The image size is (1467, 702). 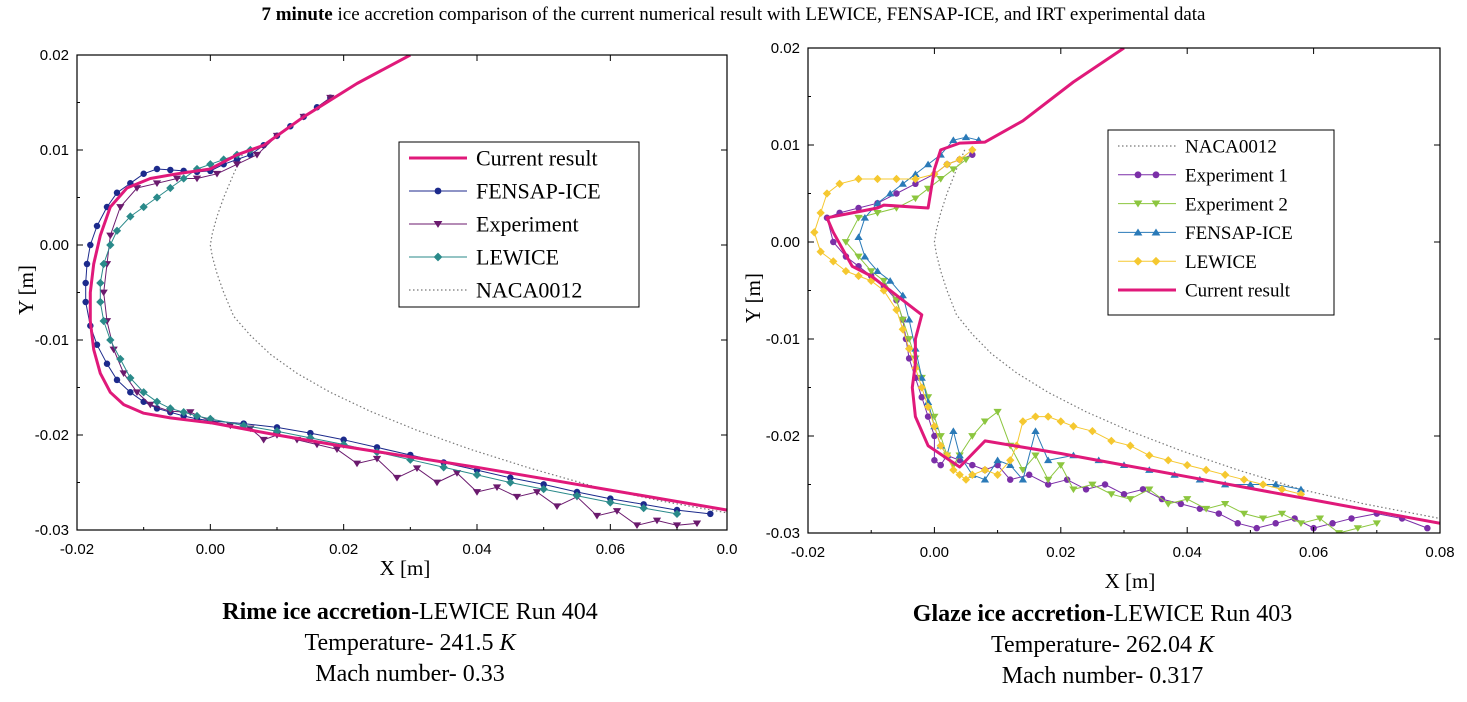 What do you see at coordinates (317, 612) in the screenshot?
I see `left-caption-bold: Rime ice accretion` at bounding box center [317, 612].